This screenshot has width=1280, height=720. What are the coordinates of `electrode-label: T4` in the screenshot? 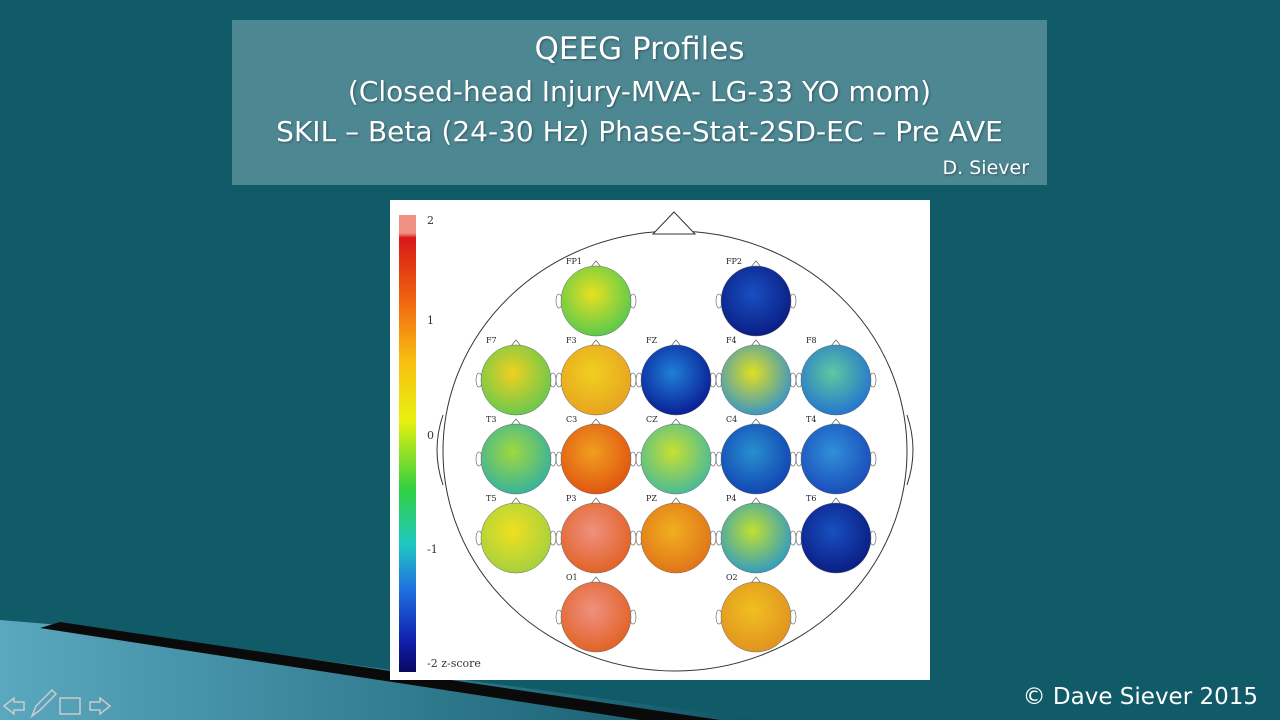 It's located at (811, 419).